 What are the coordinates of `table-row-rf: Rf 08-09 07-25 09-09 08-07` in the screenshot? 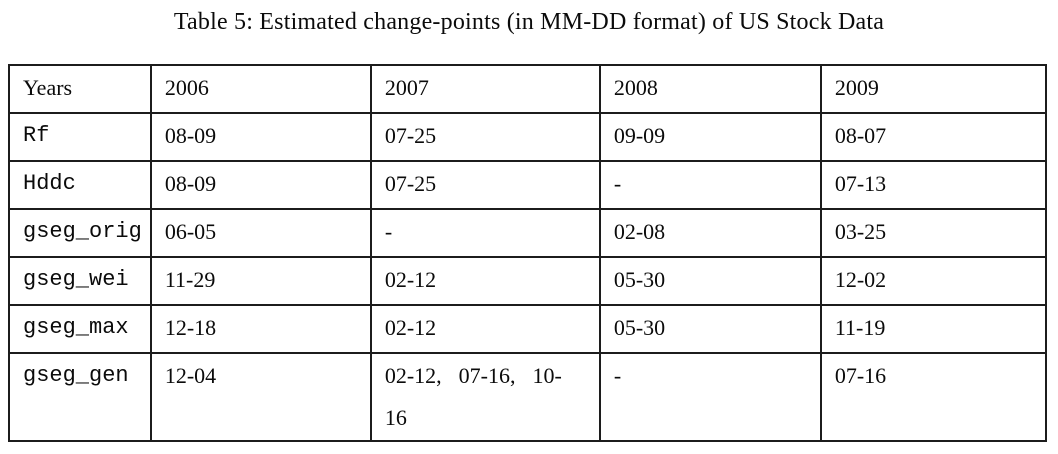 It's located at (527, 137).